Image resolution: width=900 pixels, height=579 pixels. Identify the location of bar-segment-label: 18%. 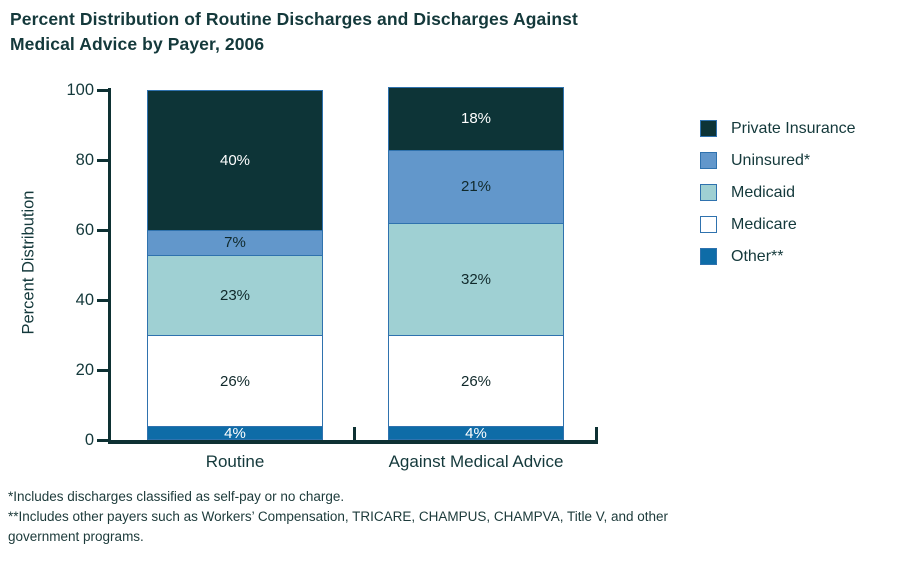
(476, 118).